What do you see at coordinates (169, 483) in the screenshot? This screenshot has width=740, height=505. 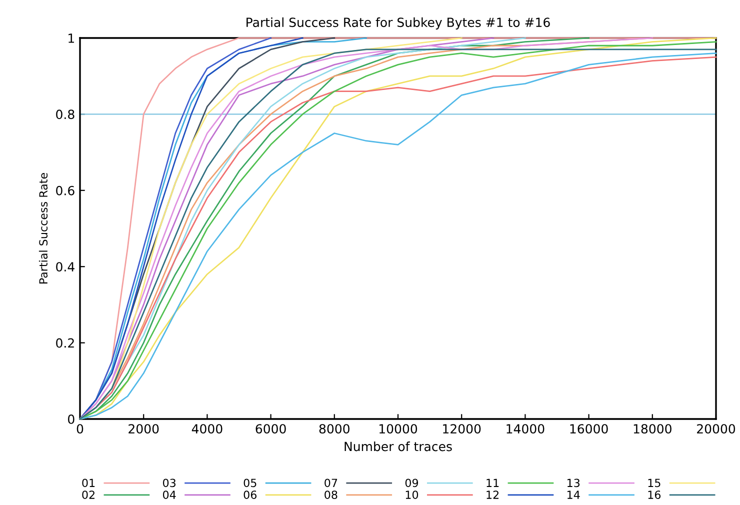 I see `legend-label: 03` at bounding box center [169, 483].